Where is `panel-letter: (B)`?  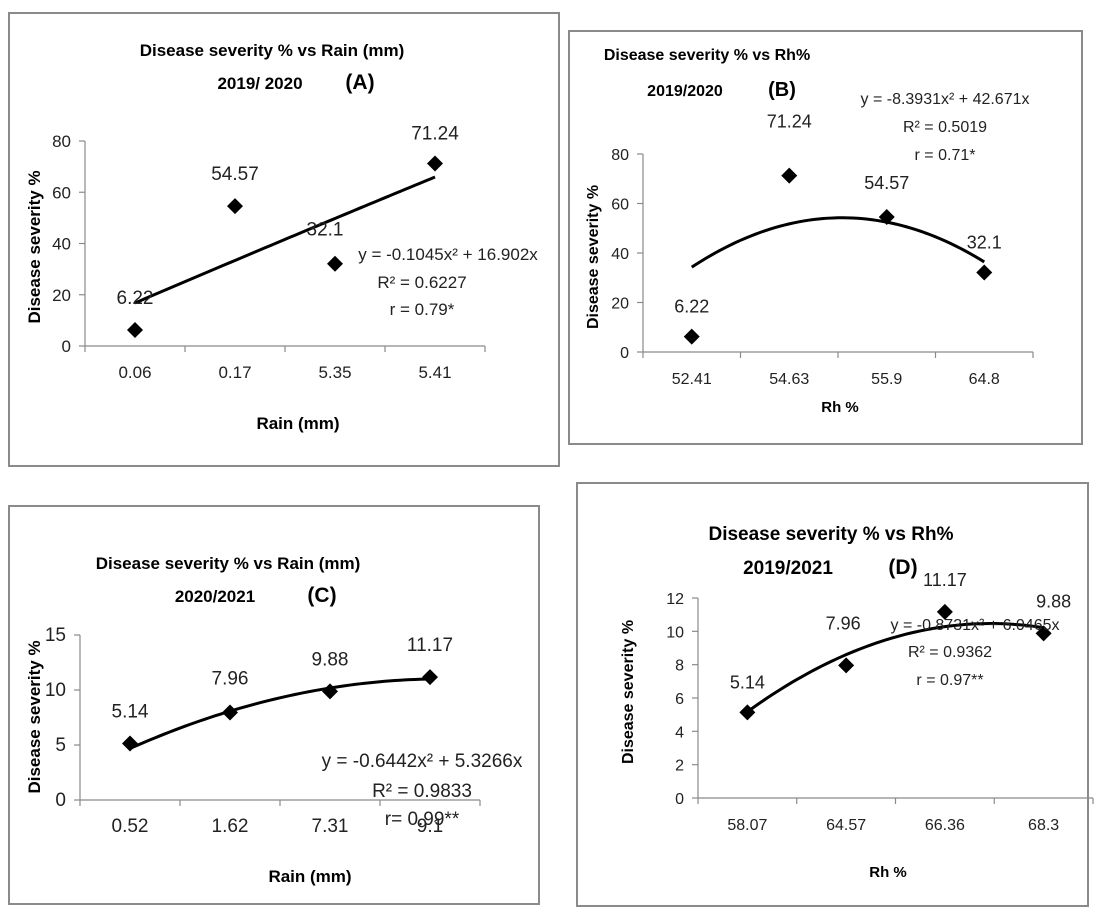
panel-letter: (B) is located at coordinates (782, 90).